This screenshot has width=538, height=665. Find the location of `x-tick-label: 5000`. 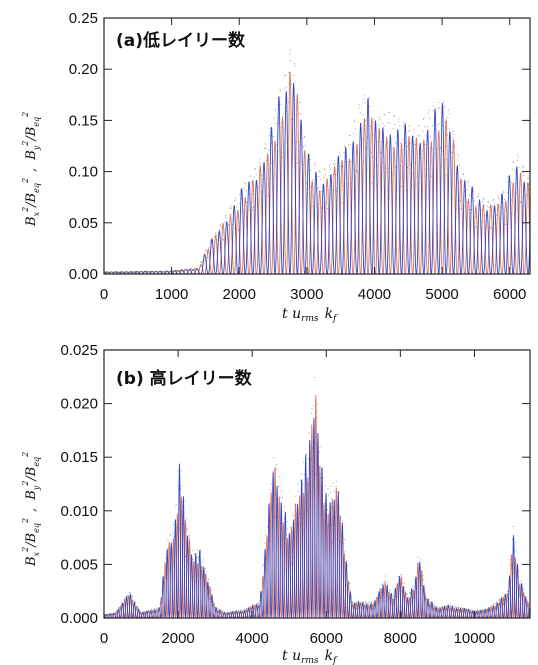

x-tick-label: 5000 is located at coordinates (441, 294).